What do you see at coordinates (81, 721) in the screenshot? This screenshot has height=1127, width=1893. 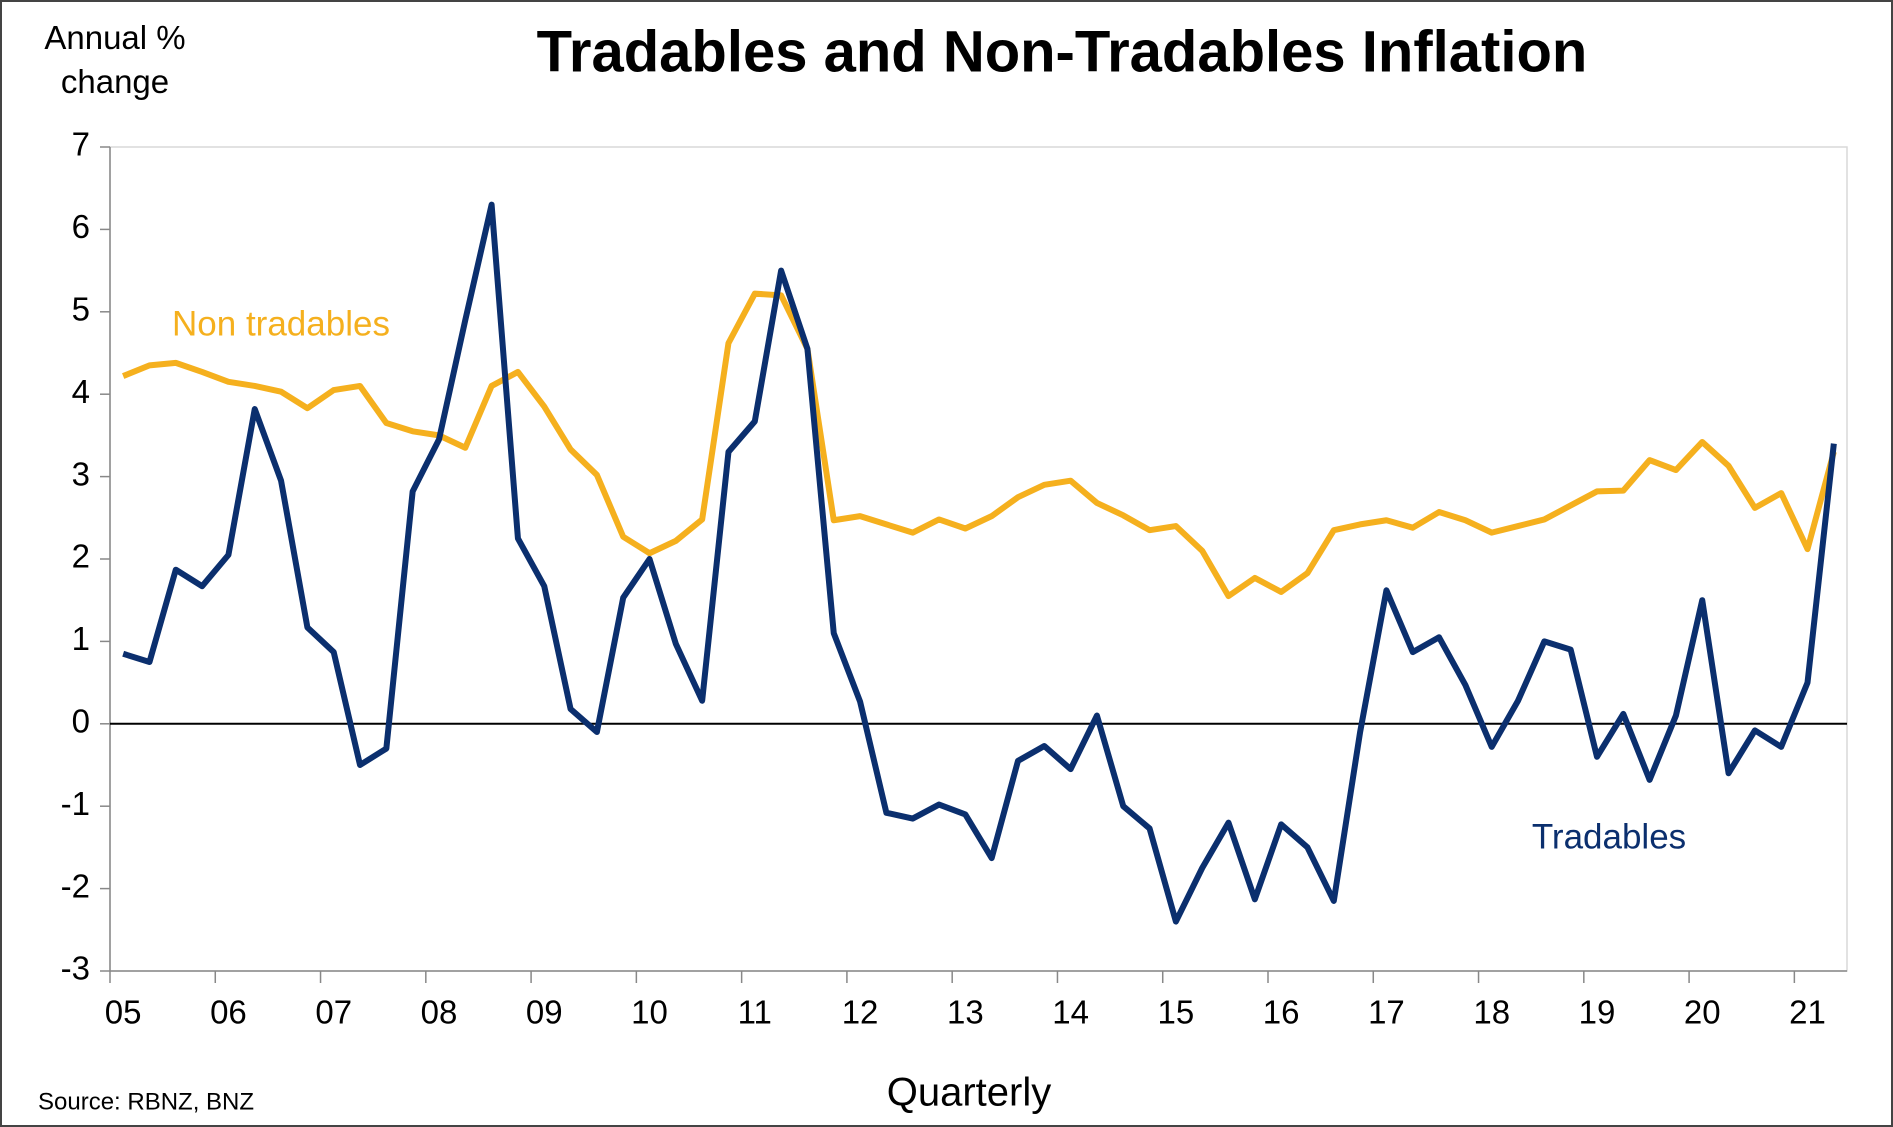 I see `y-tick-label: 0` at bounding box center [81, 721].